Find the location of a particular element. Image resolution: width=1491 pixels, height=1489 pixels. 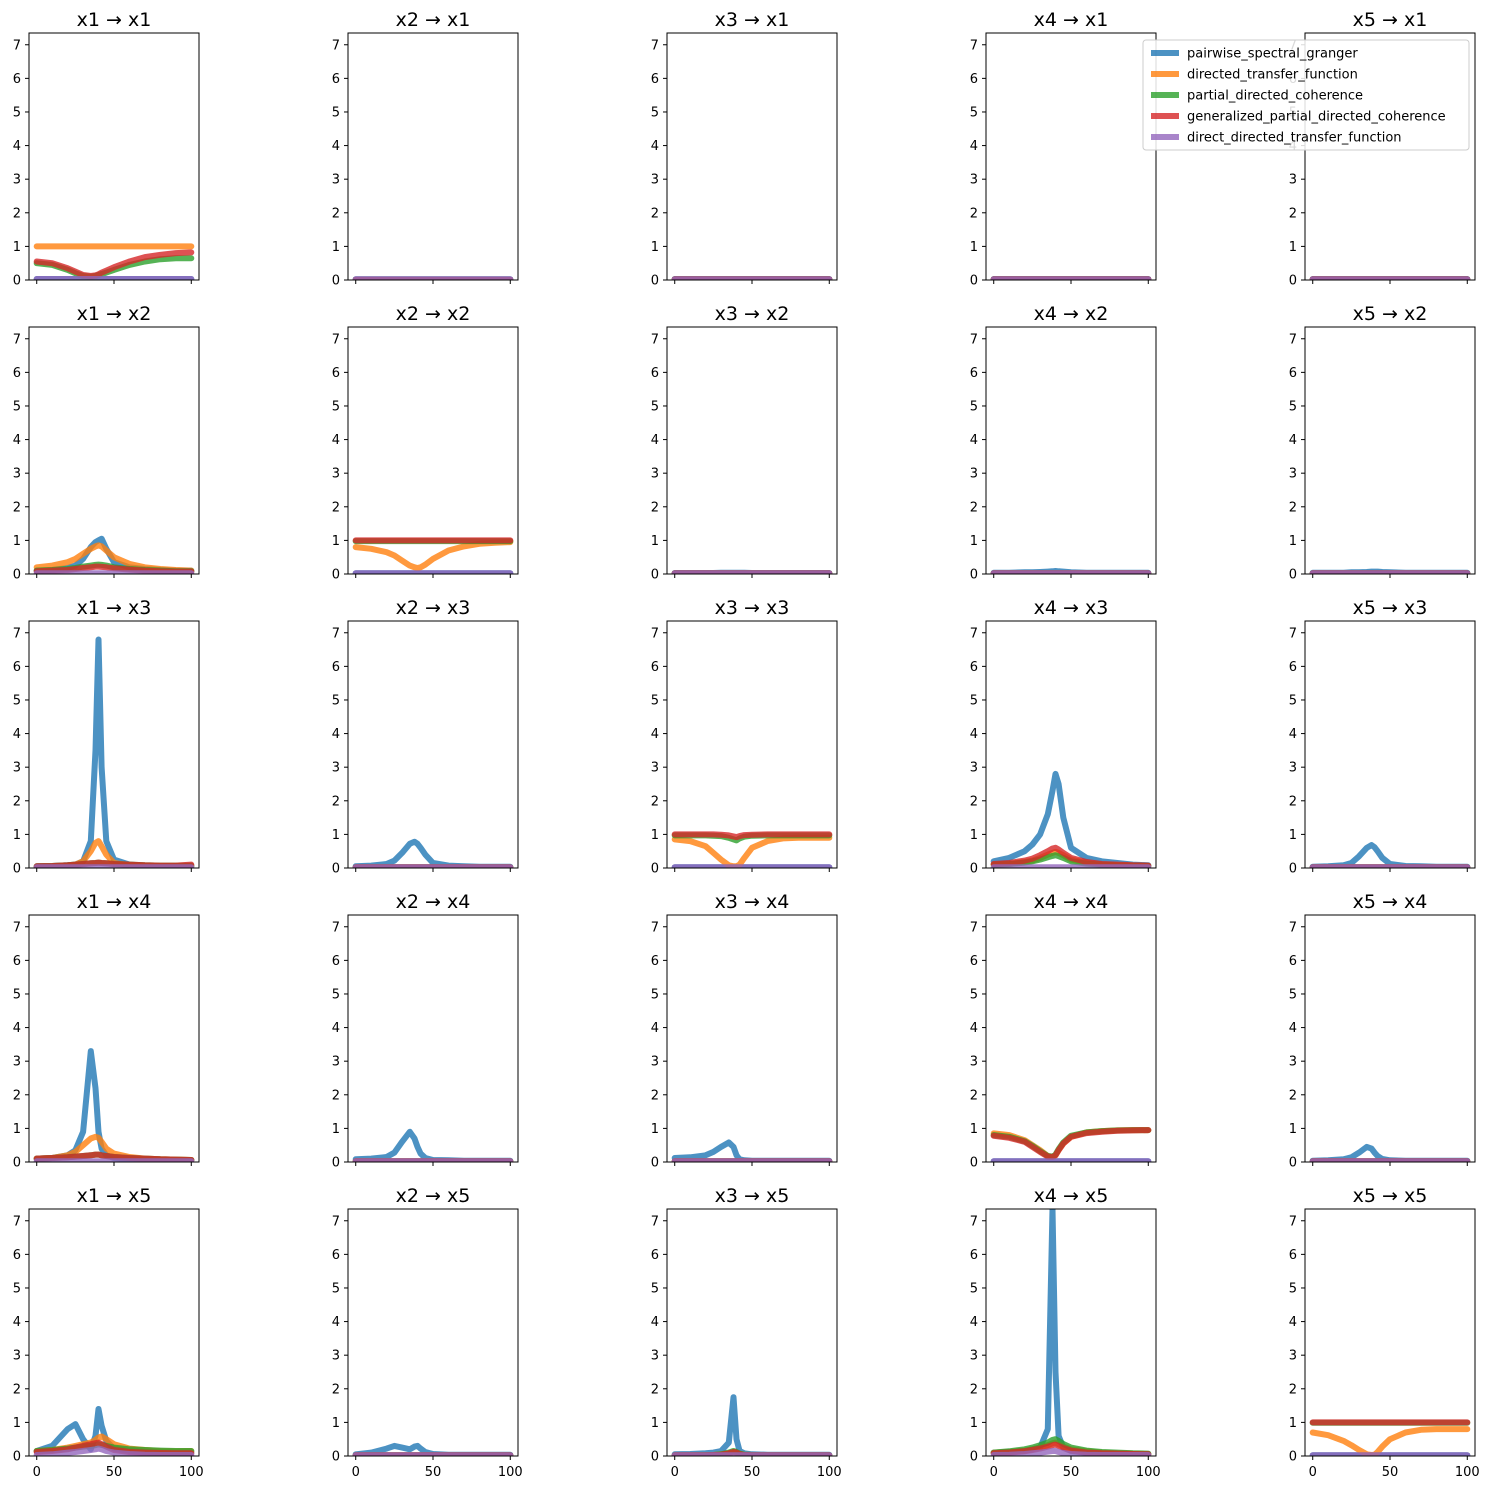

subplot: x5 → x4 0 1 2 3 4 5 6 7 is located at coordinates (1382, 1031).